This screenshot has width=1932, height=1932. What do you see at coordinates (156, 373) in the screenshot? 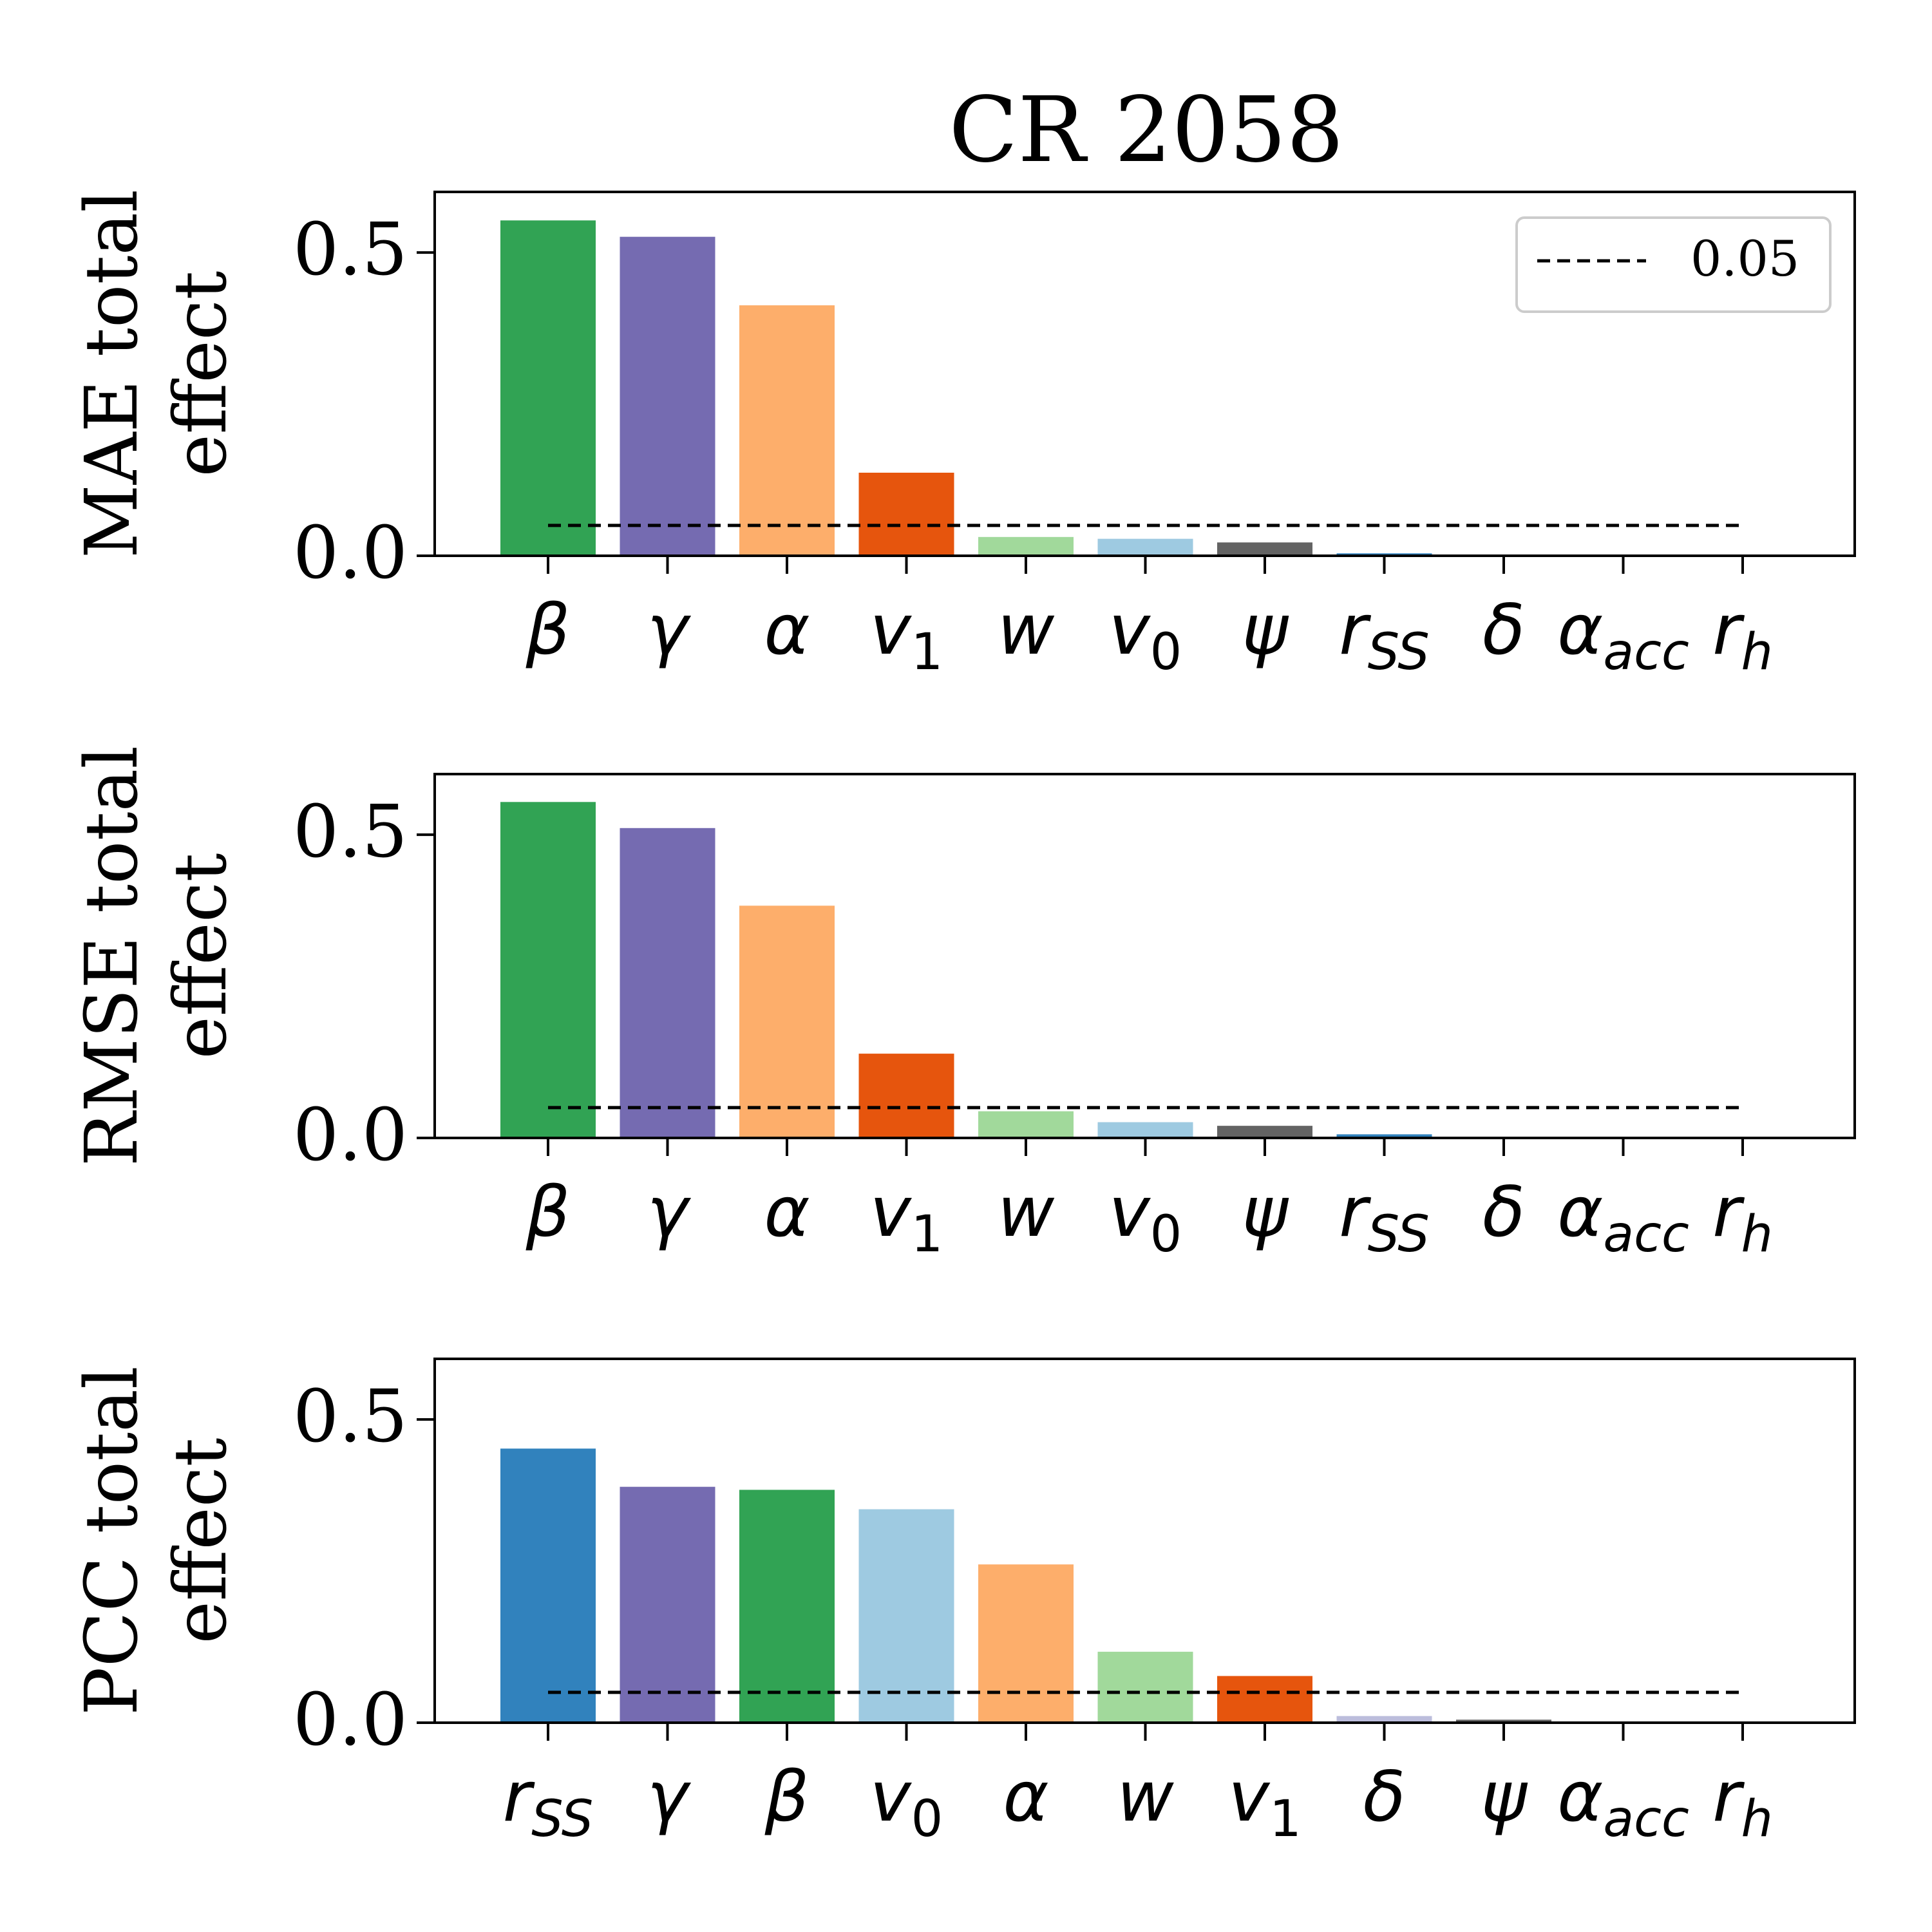
I see `y-axis-label: MAE totaleffect` at bounding box center [156, 373].